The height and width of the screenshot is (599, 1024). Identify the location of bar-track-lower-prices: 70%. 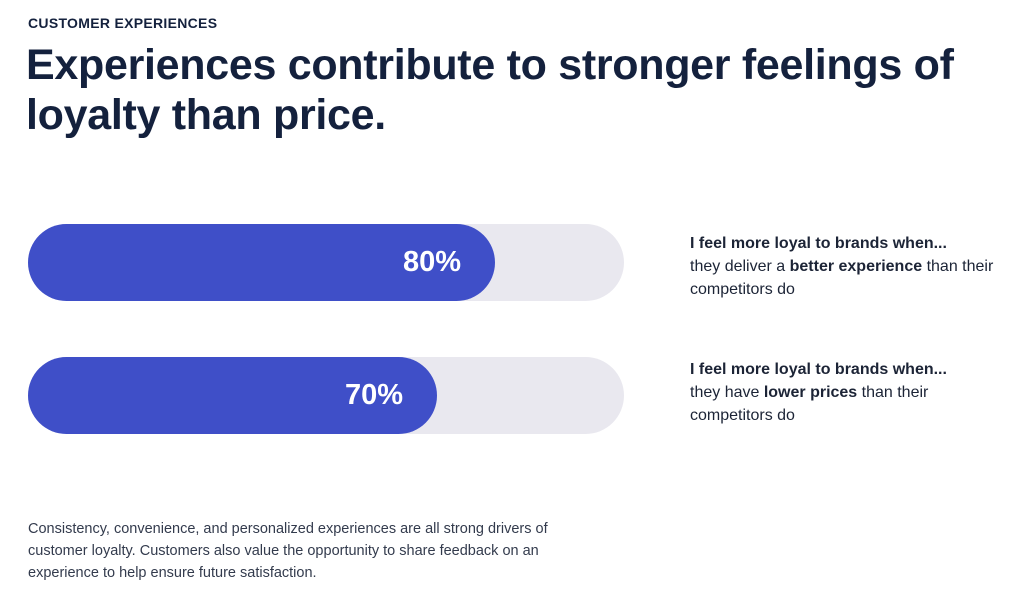
(326, 395).